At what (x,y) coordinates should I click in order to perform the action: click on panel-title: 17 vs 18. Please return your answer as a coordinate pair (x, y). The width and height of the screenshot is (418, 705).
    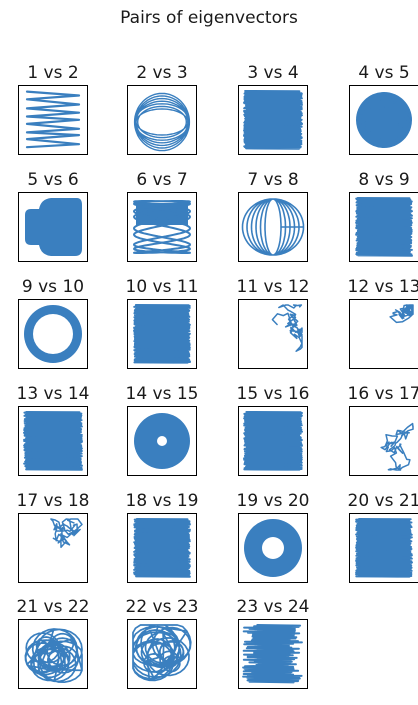
    Looking at the image, I should click on (53, 501).